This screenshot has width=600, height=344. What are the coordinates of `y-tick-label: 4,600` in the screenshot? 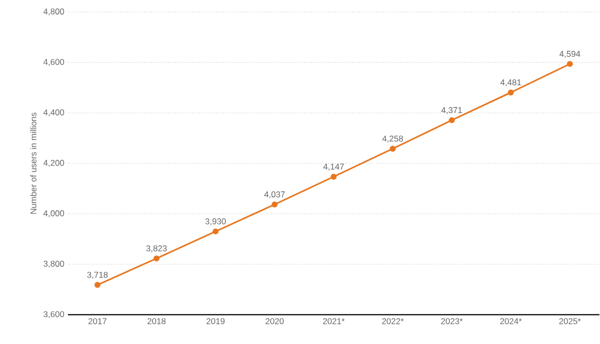 It's located at (53, 62).